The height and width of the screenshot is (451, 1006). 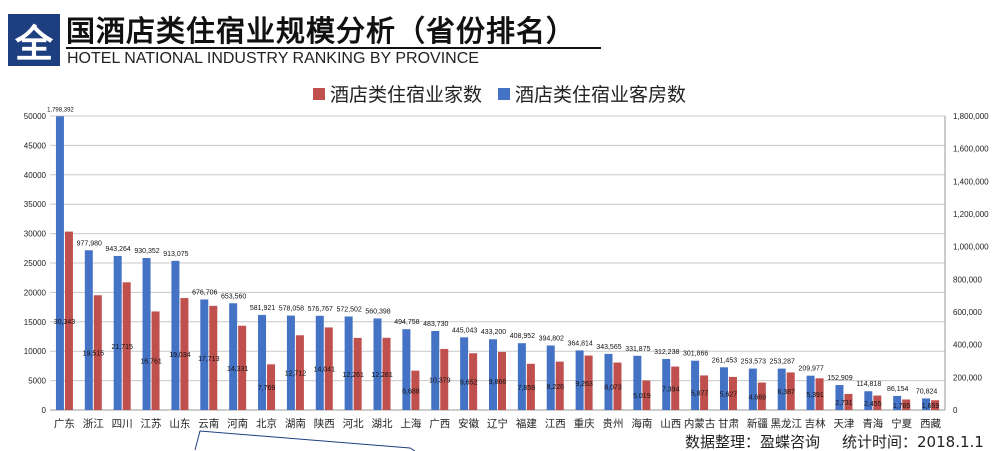 I want to click on category-label: 贵州, so click(x=612, y=423).